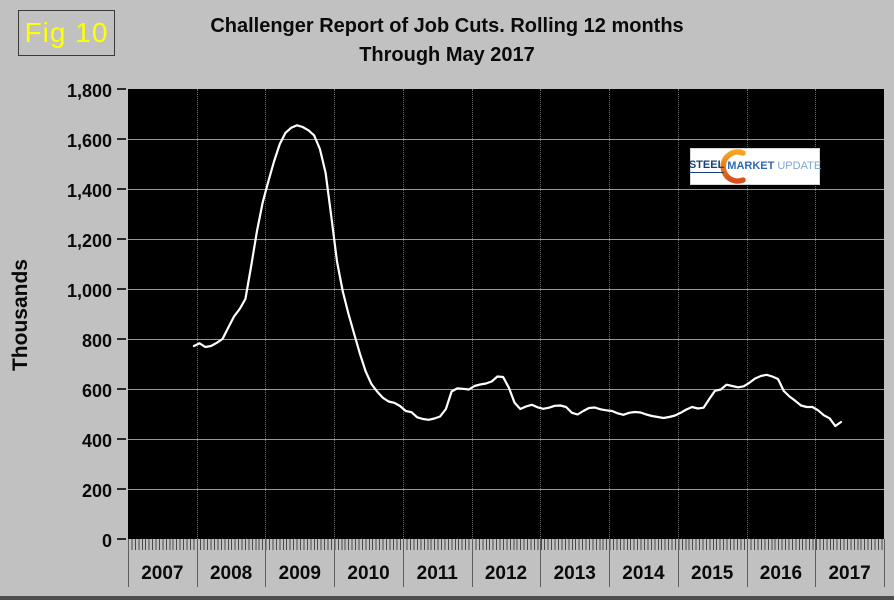 The height and width of the screenshot is (600, 894). Describe the element at coordinates (299, 573) in the screenshot. I see `x-year-label: 2009` at that location.